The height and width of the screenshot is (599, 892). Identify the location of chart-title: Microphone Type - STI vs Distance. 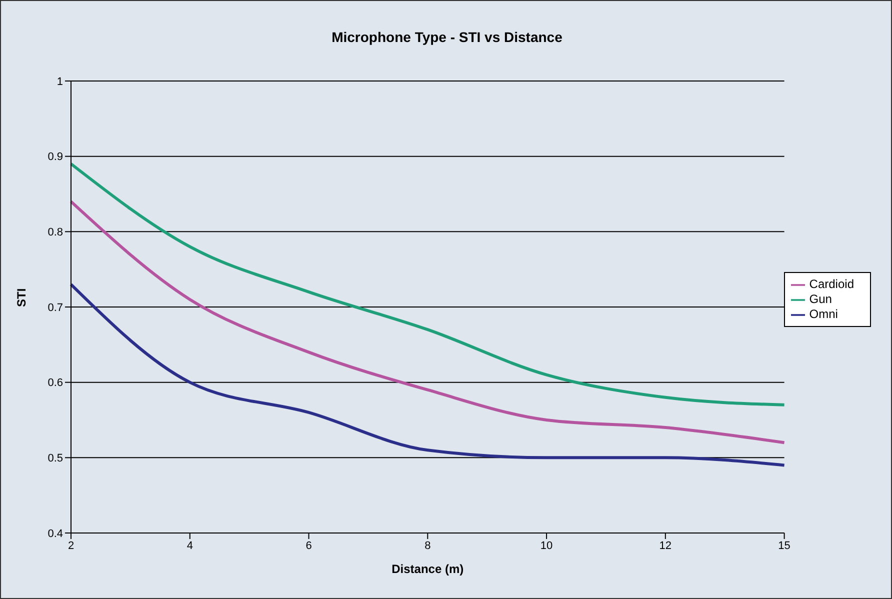
(447, 37).